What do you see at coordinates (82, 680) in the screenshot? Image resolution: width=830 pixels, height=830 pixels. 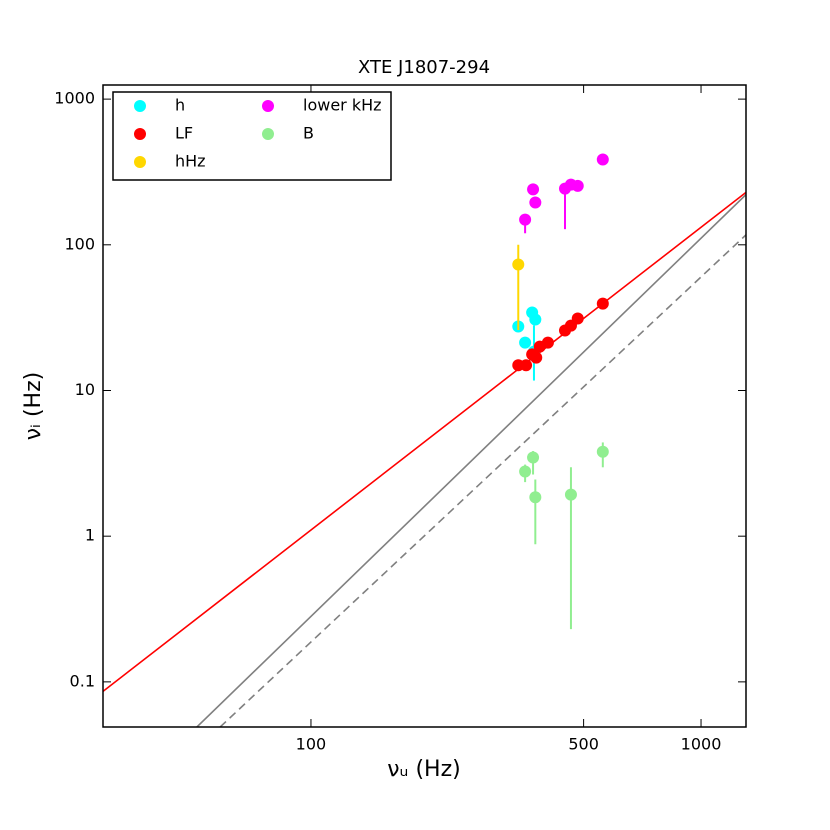 I see `y-tick-label: 0.1` at bounding box center [82, 680].